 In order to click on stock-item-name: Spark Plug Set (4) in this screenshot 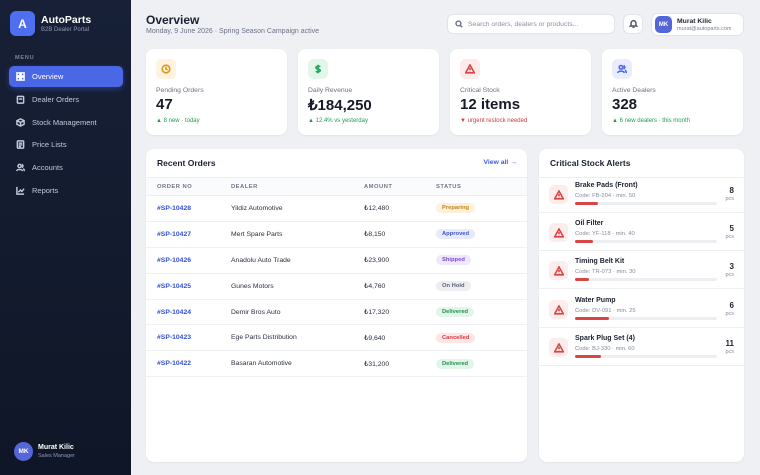, I will do `click(605, 338)`.